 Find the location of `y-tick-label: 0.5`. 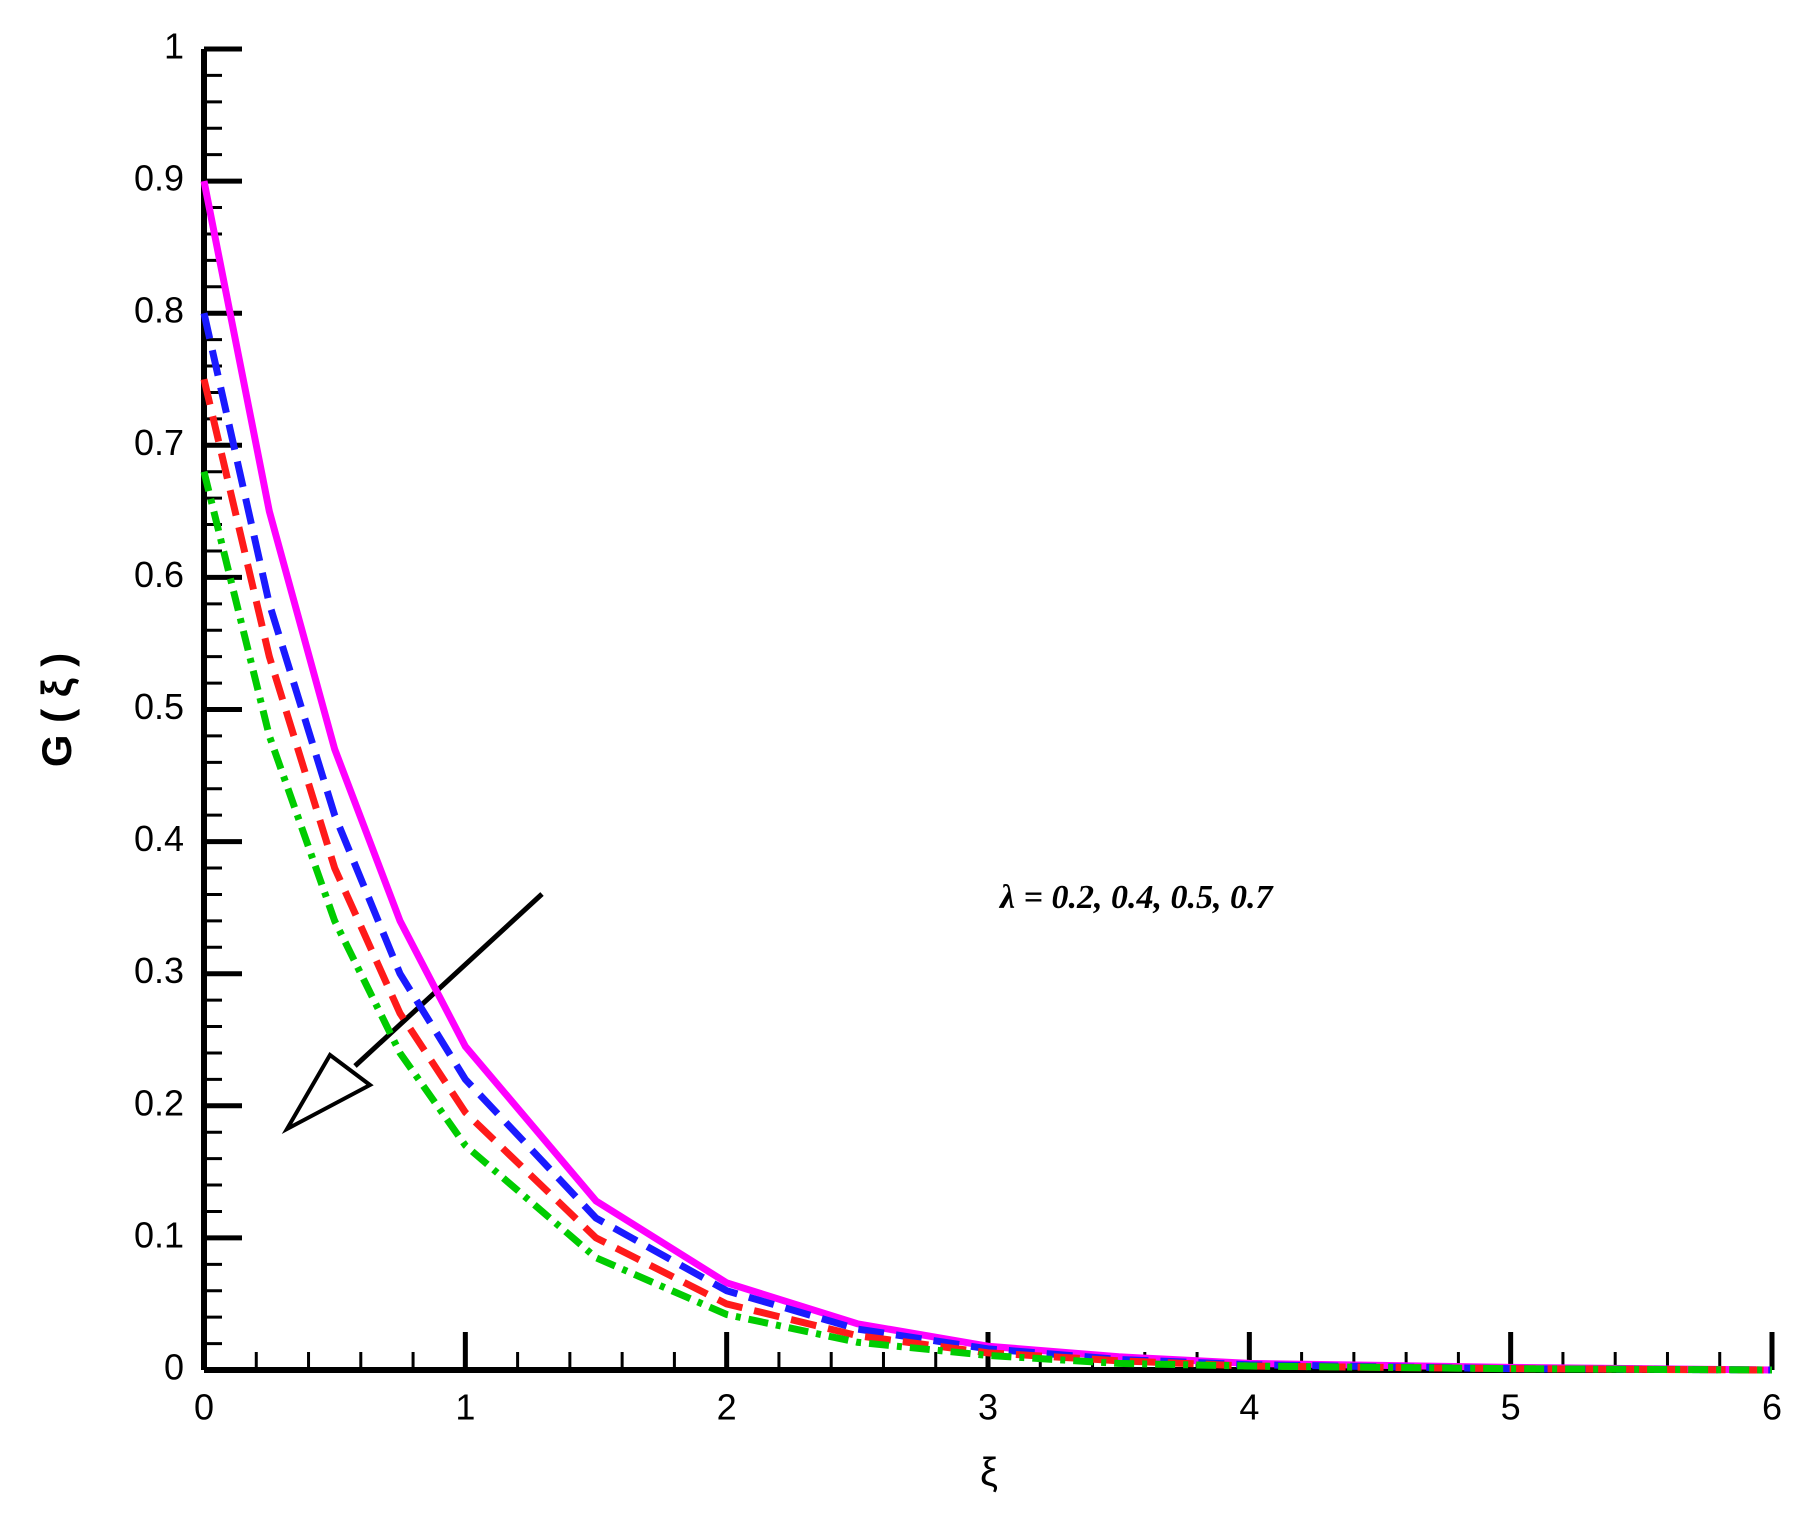

y-tick-label: 0.5 is located at coordinates (159, 706).